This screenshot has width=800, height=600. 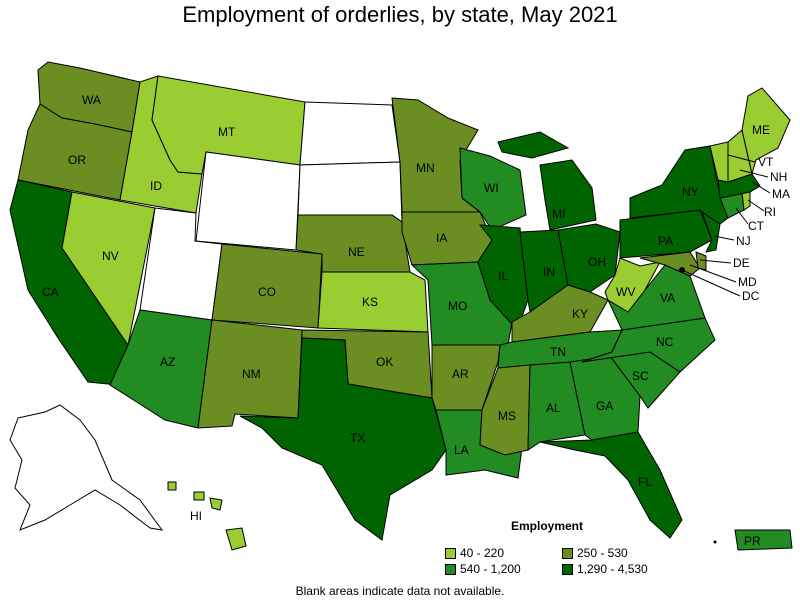 What do you see at coordinates (751, 296) in the screenshot?
I see `label-dc: DC` at bounding box center [751, 296].